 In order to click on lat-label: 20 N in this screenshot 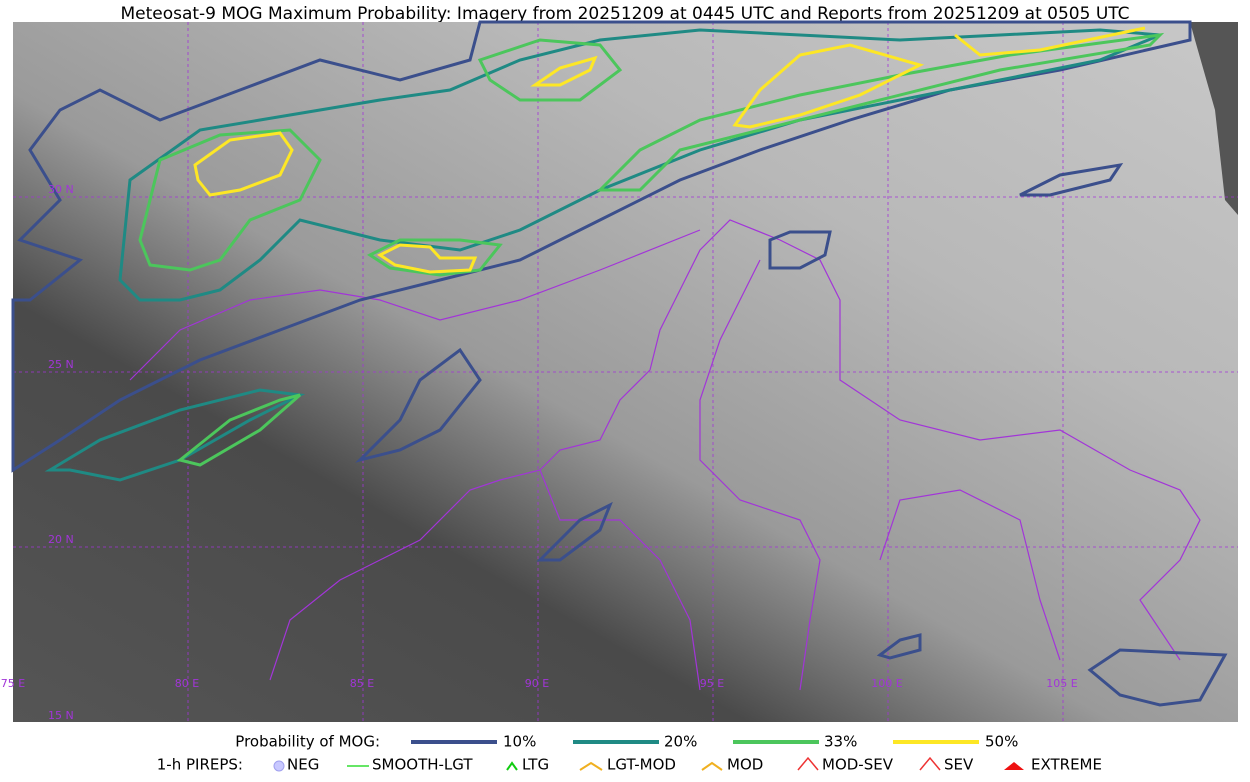, I will do `click(61, 539)`.